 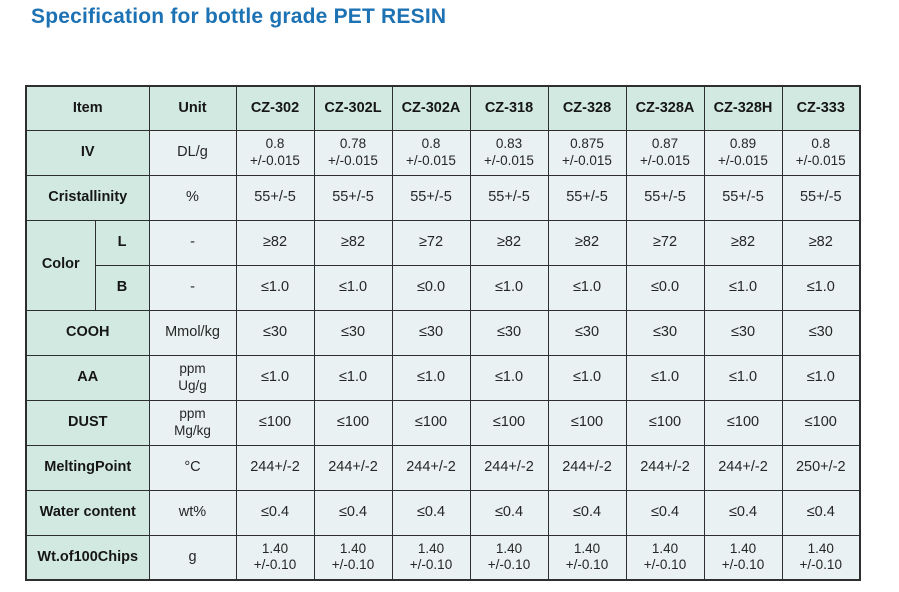 I want to click on column-header-grade: CZ-318, so click(x=509, y=108).